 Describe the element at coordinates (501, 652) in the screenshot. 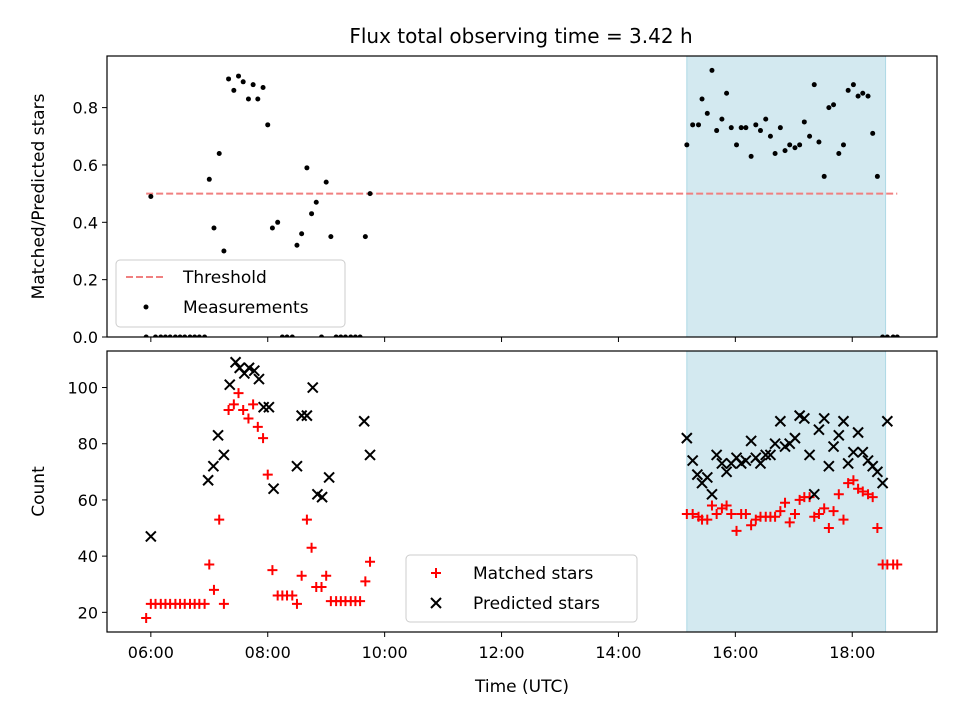

I see `x-tick-label: 12:00` at that location.